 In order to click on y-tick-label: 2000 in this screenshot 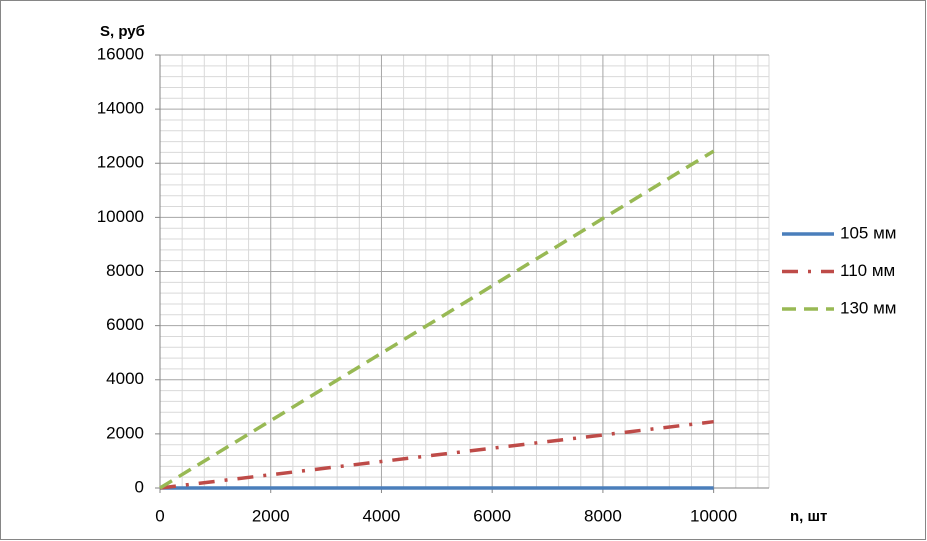, I will do `click(125, 432)`.